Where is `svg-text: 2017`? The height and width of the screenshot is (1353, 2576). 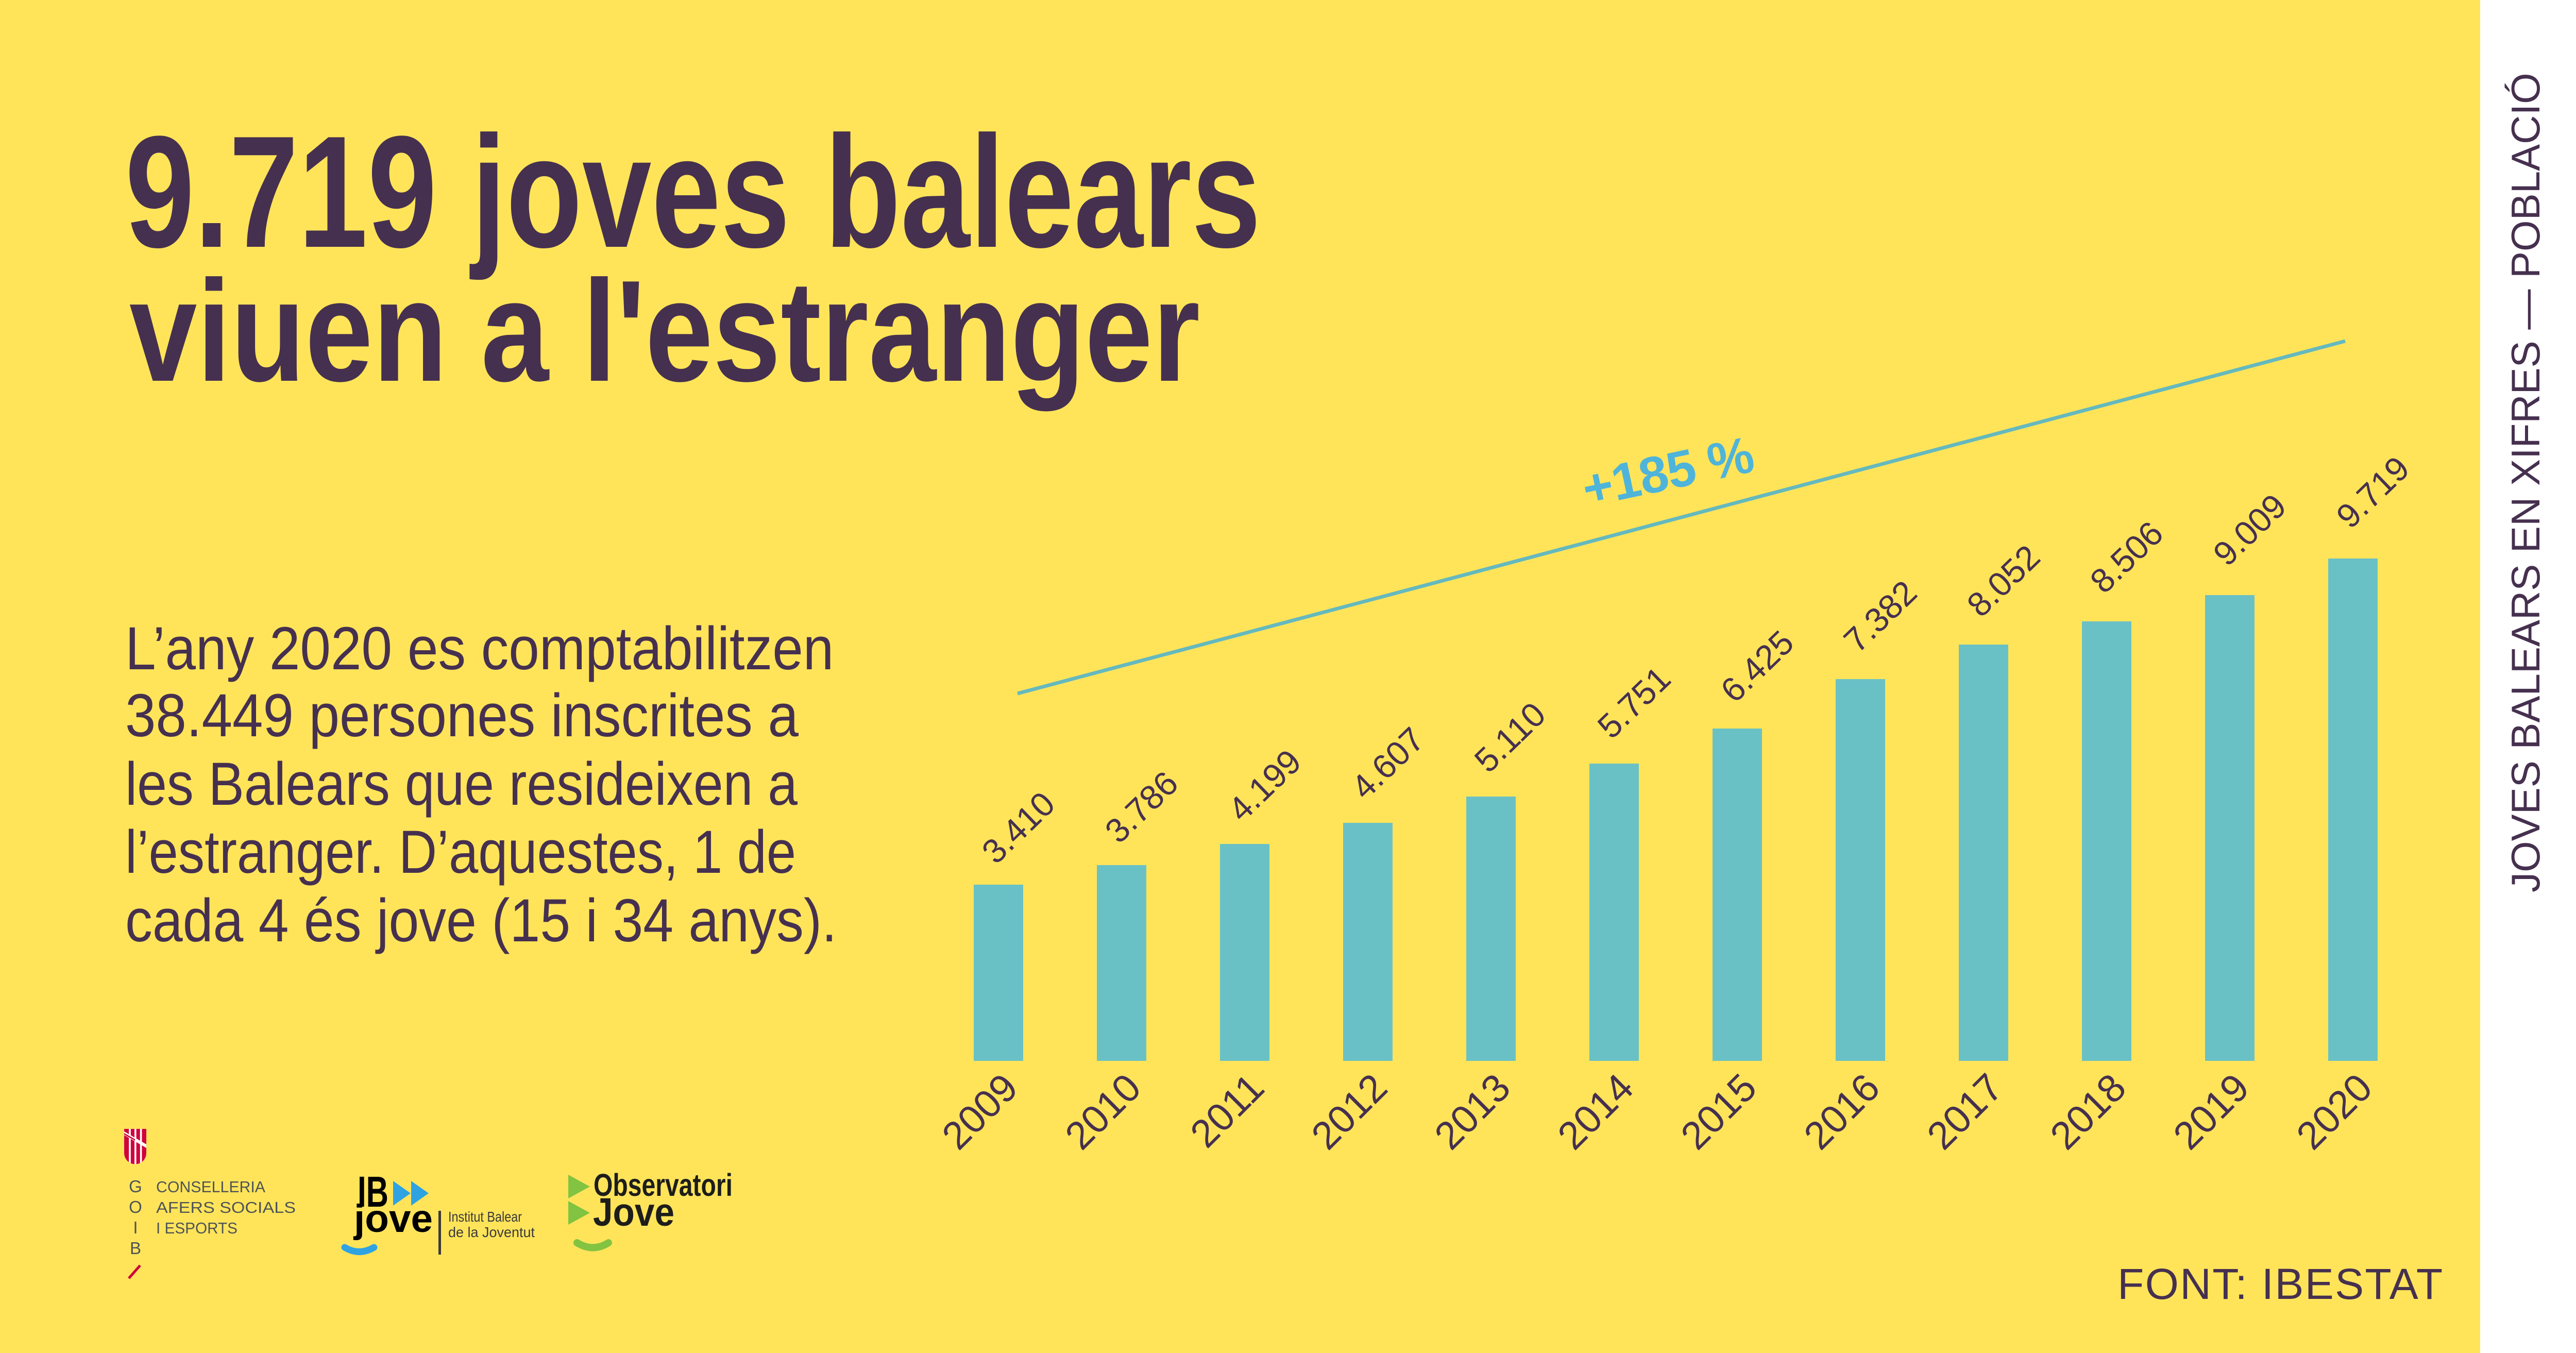 svg-text: 2017 is located at coordinates (1965, 1112).